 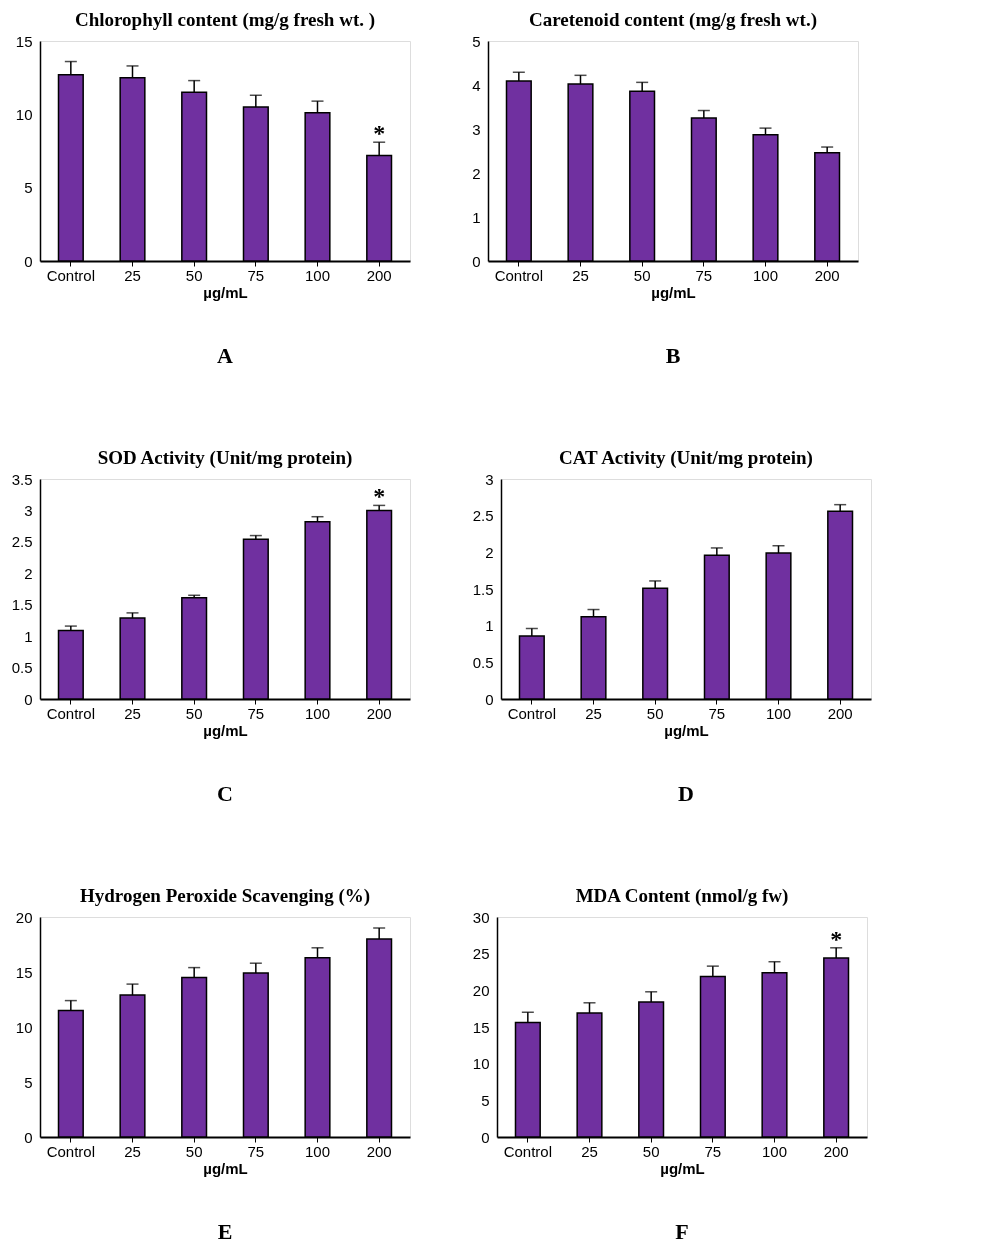 I want to click on text: D, so click(x=686, y=793).